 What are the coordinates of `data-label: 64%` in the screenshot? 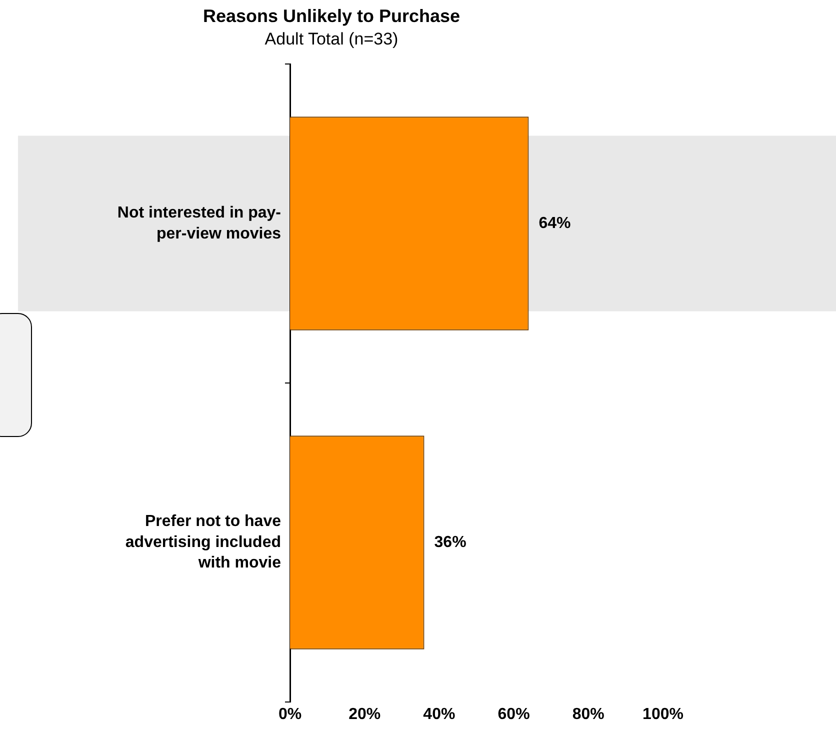 It's located at (554, 223).